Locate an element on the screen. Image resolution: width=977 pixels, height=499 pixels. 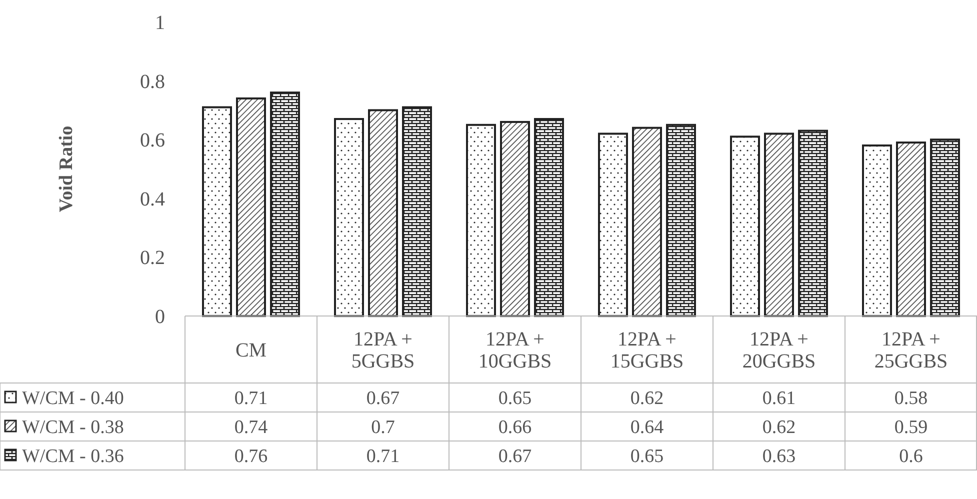
y-axis-title: Void Ratio is located at coordinates (66, 169).